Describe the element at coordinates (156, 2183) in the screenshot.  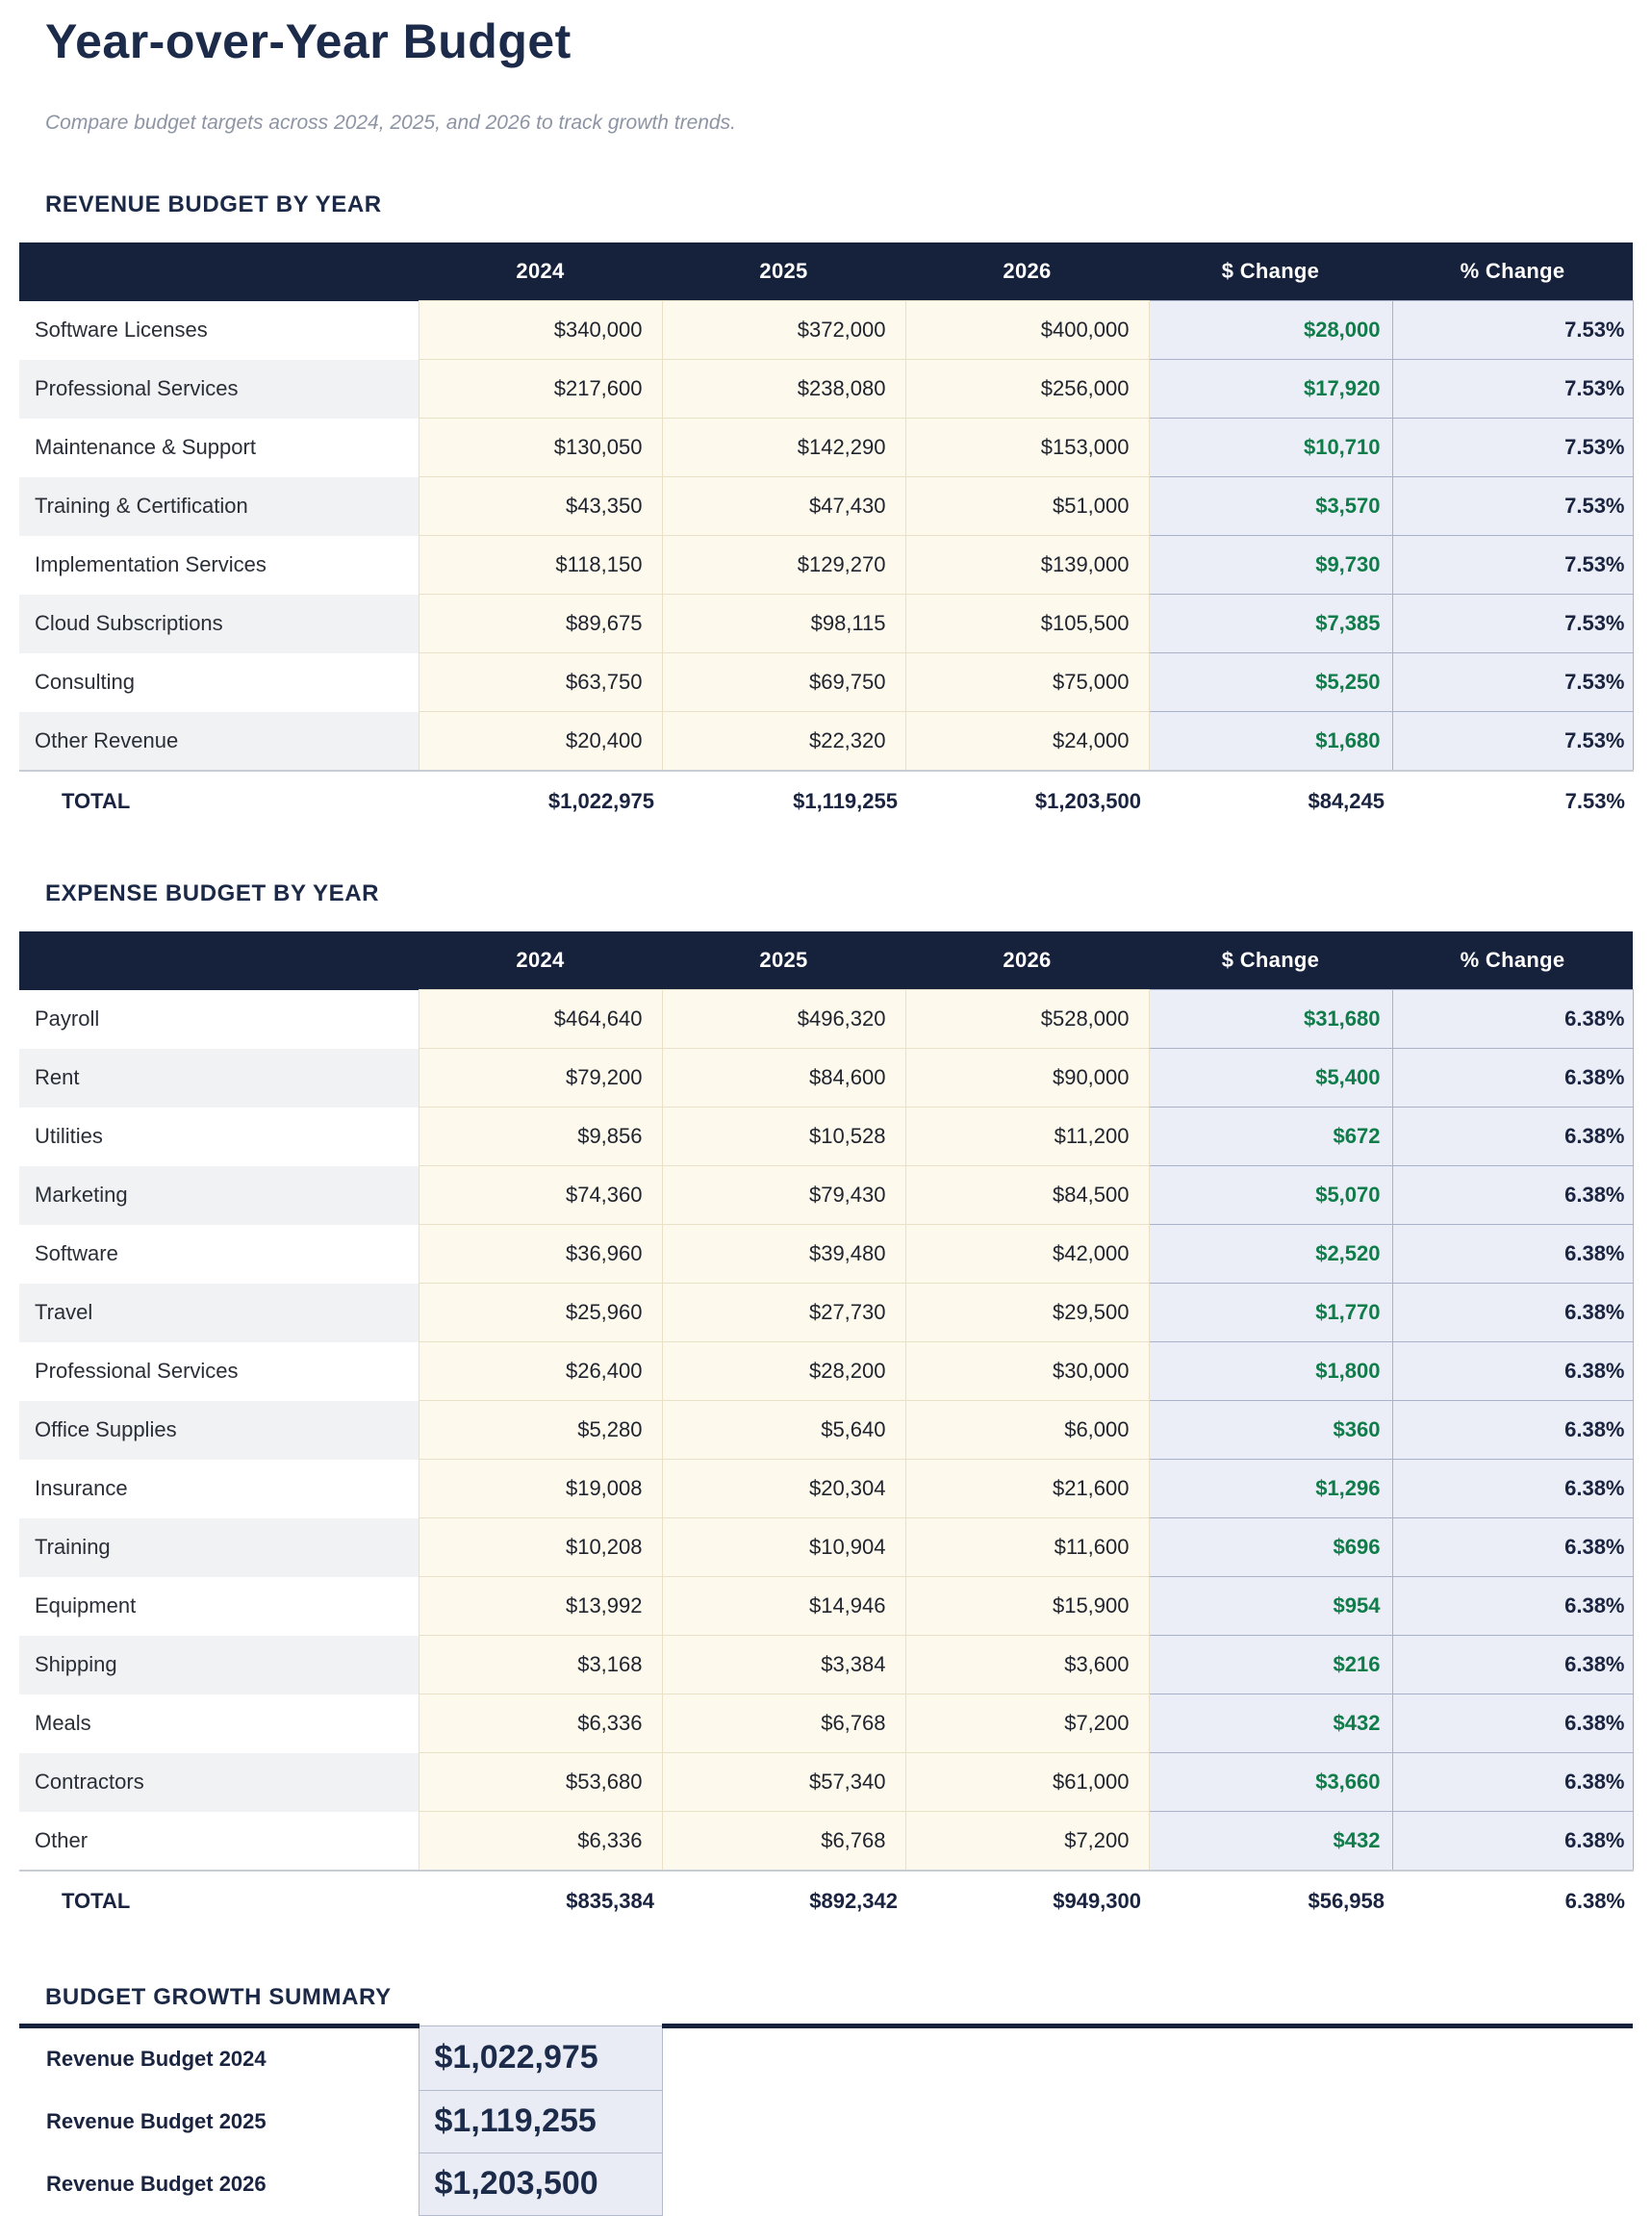
I see `summary-row-label: Revenue Budget 2026` at that location.